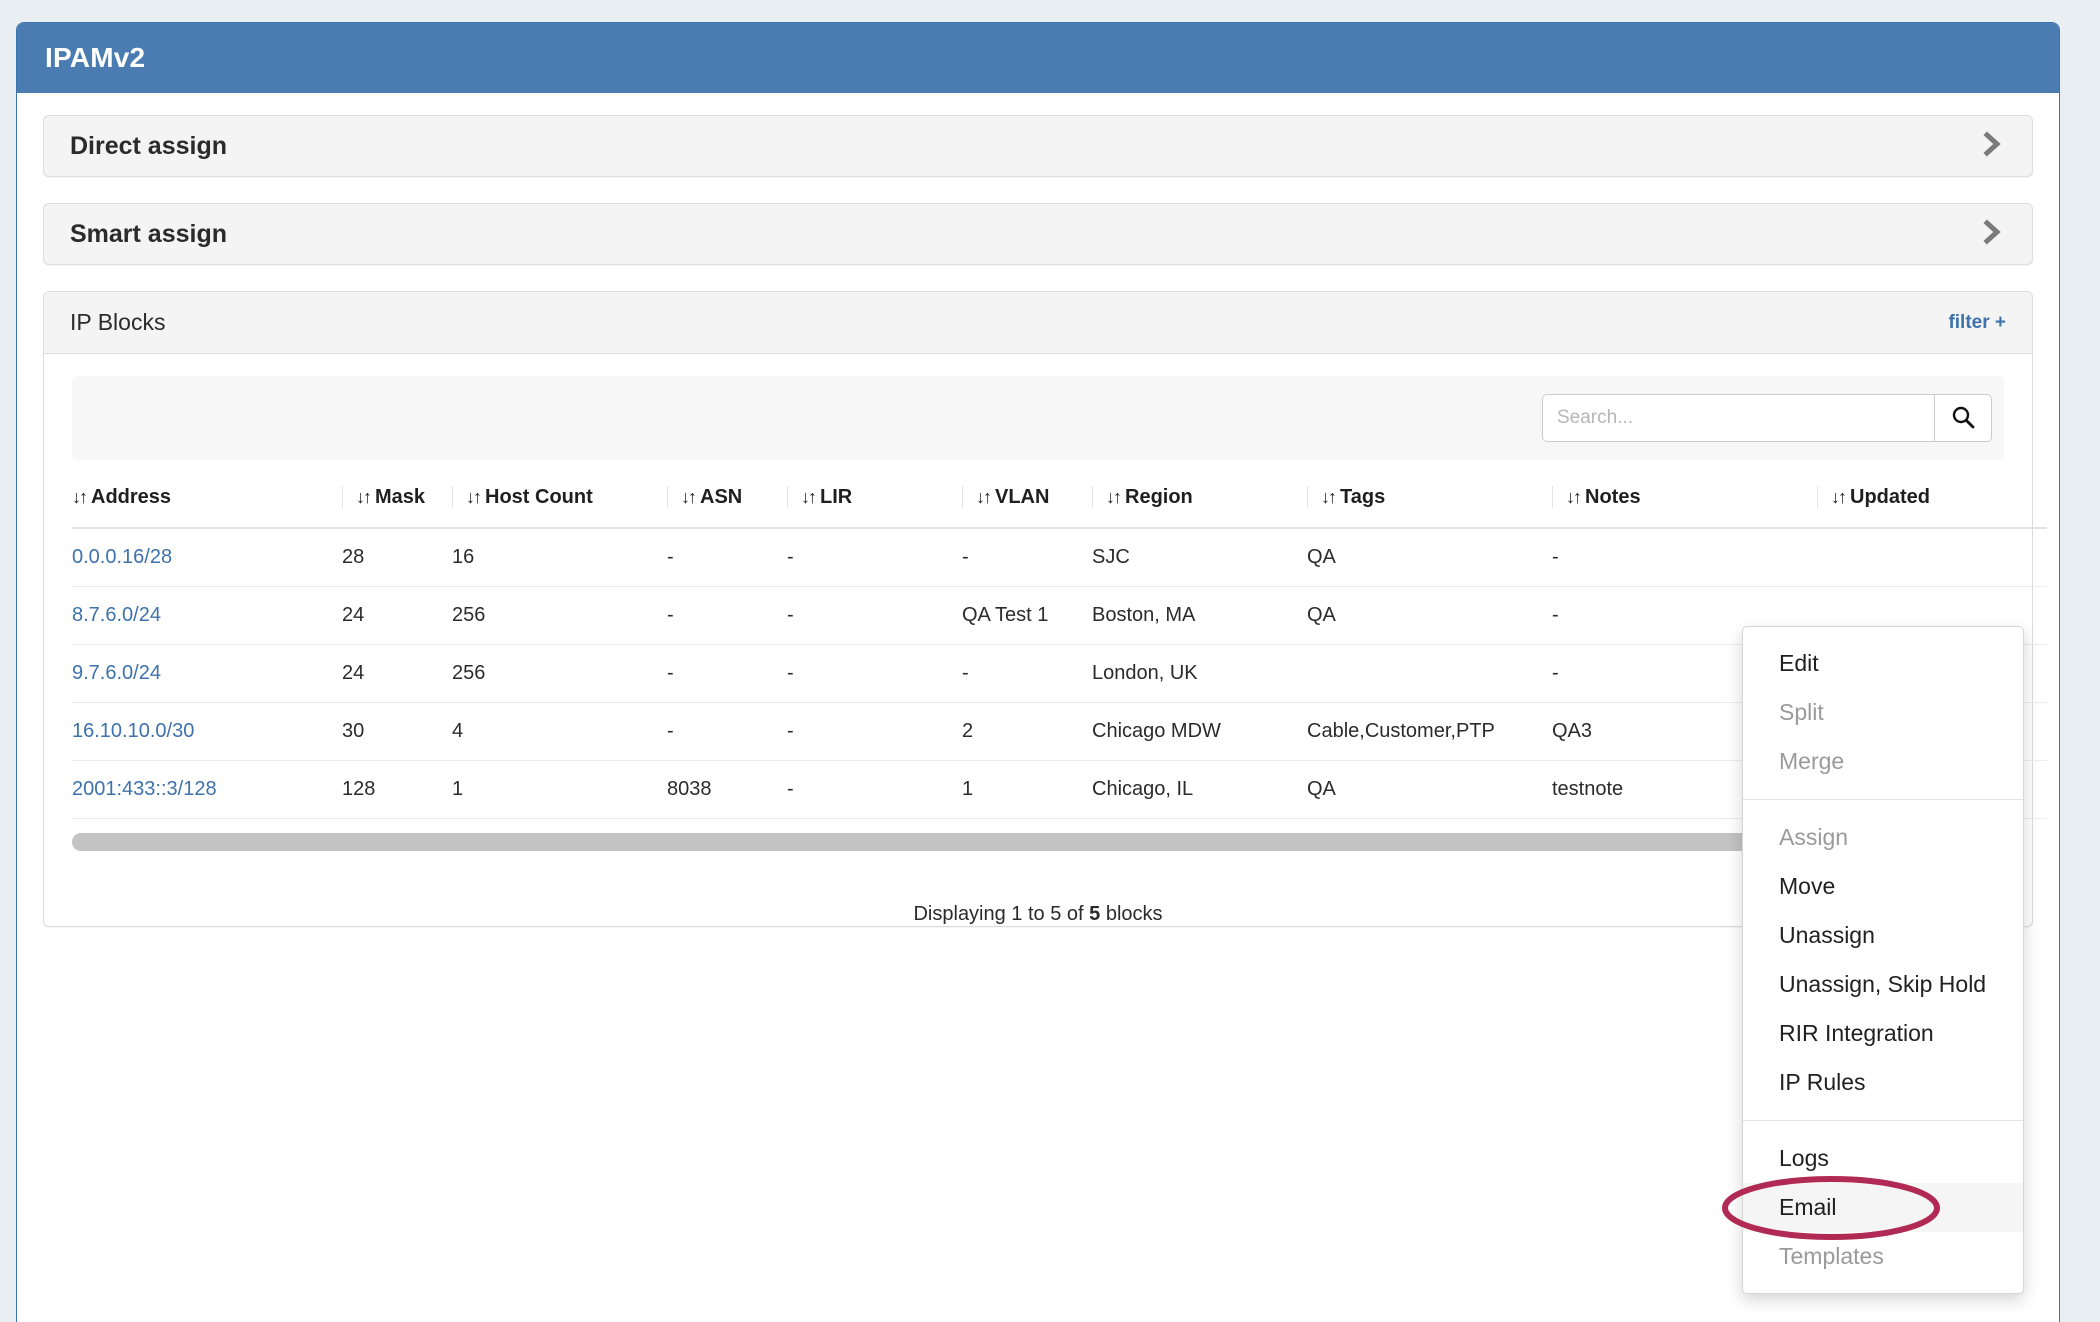 The width and height of the screenshot is (2100, 1322). Describe the element at coordinates (400, 497) in the screenshot. I see `column-header-label: Mask` at that location.